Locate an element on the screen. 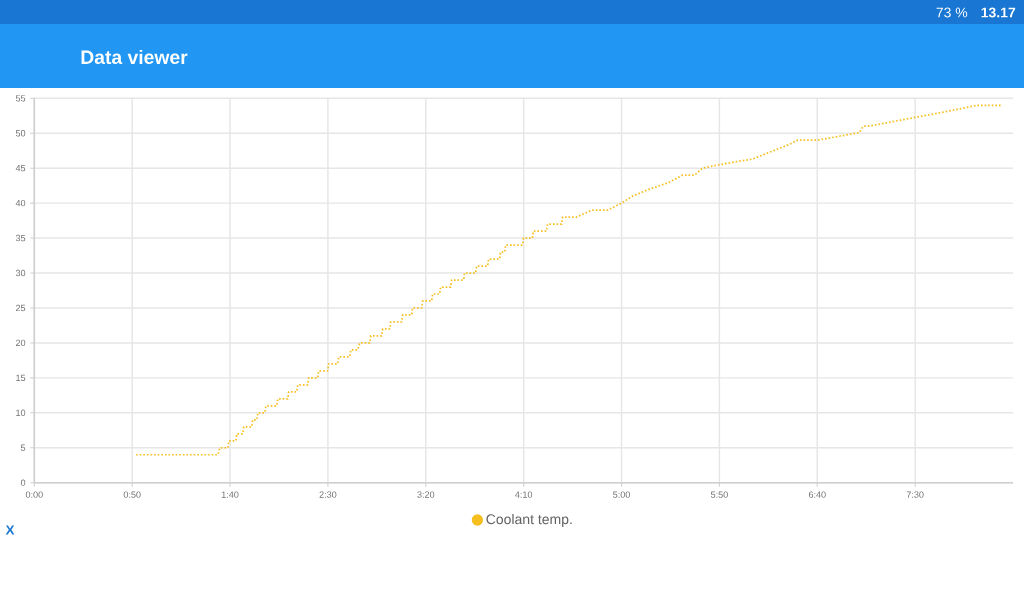 The image size is (1024, 600). y-tick-label: 15 is located at coordinates (21, 378).